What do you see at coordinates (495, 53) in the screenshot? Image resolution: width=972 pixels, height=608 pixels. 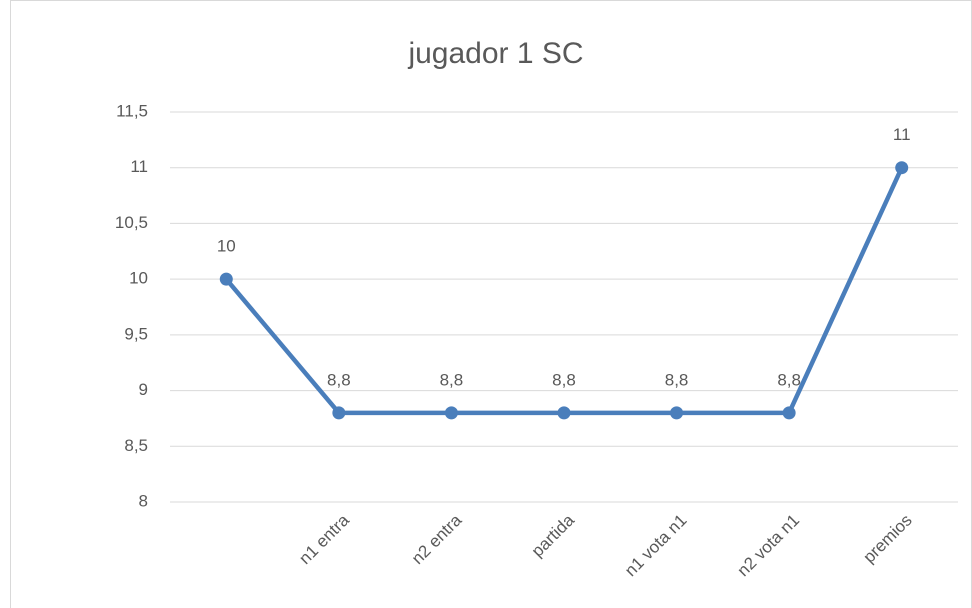 I see `chart-title: jugador 1 SC` at bounding box center [495, 53].